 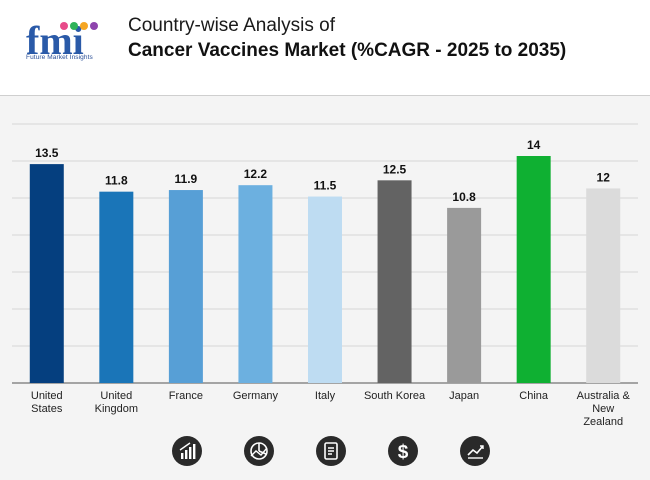 I want to click on x-tick-label: Germany, so click(x=256, y=396).